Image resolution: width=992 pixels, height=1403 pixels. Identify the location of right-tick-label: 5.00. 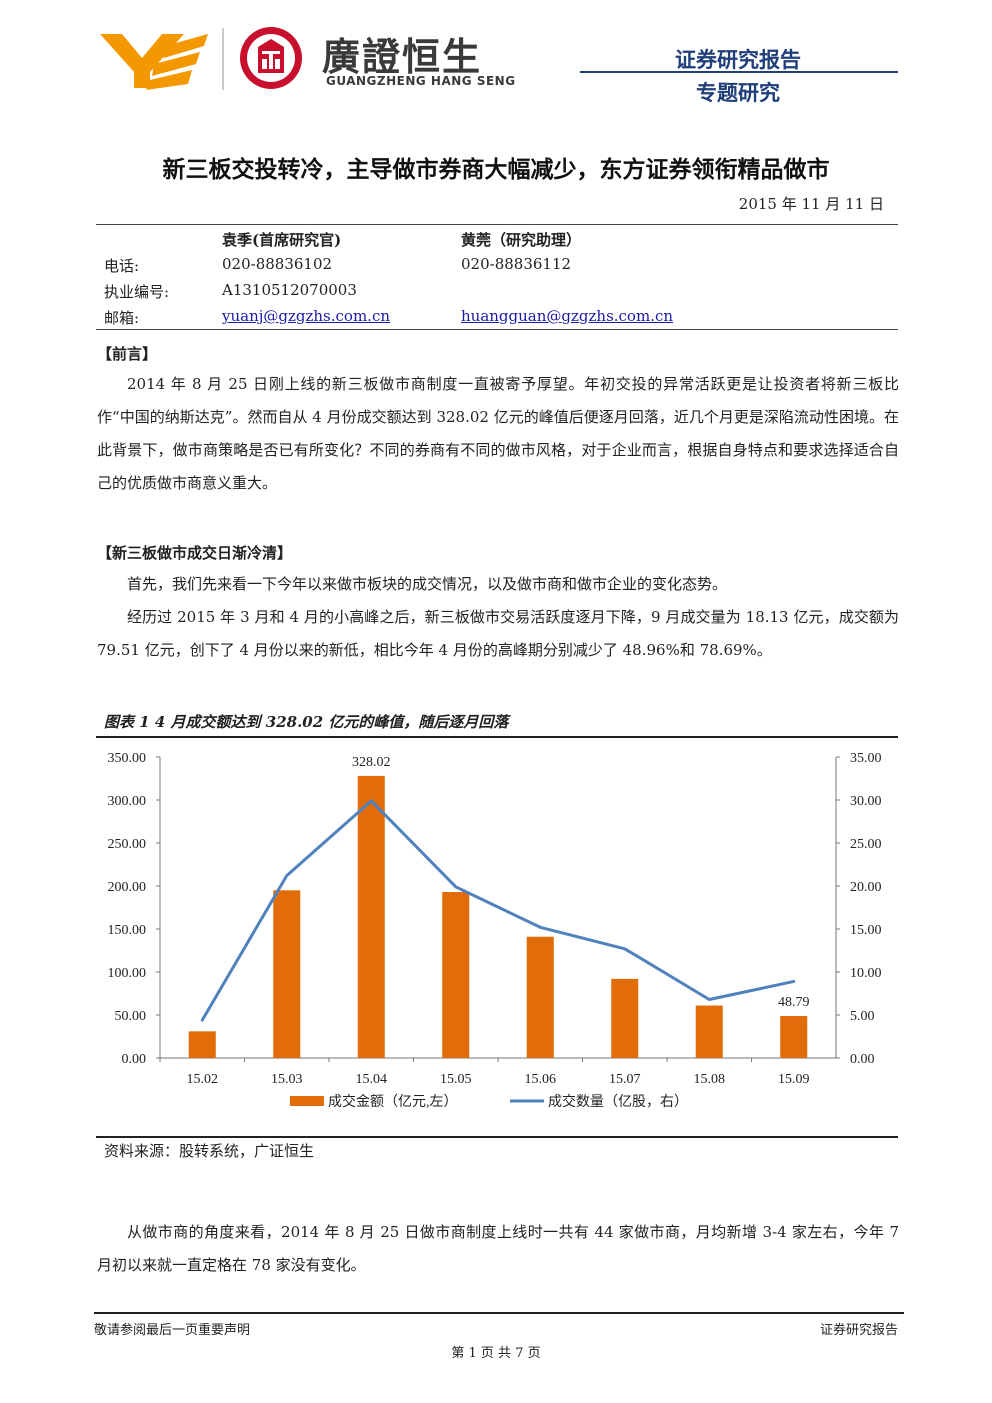
(862, 1016).